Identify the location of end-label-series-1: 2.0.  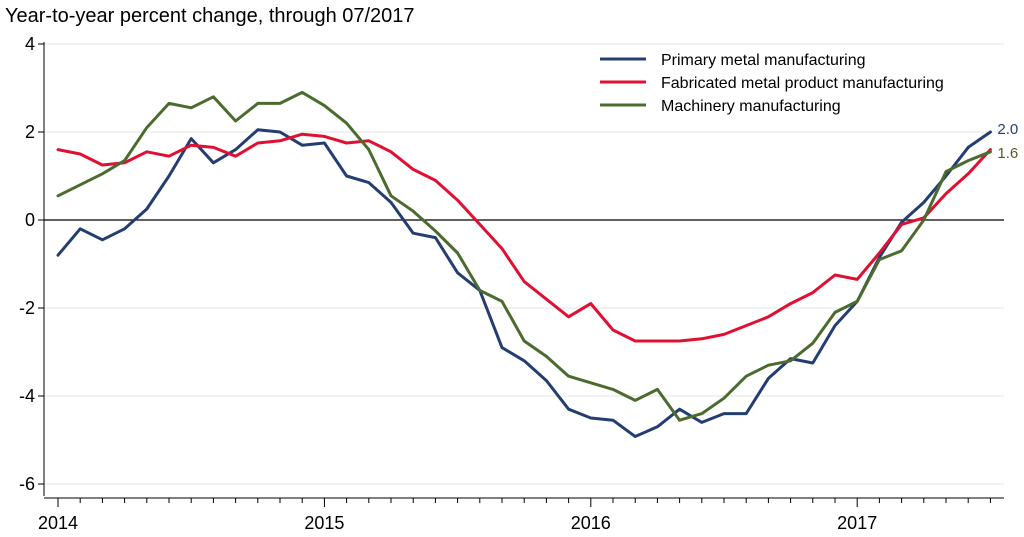
(1007, 129).